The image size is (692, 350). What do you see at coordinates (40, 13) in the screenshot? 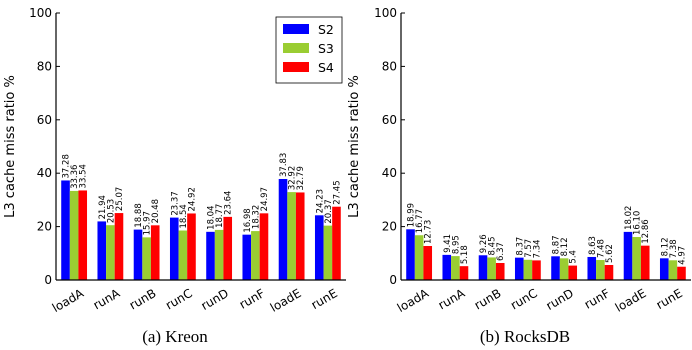
I see `y-tick-label: 100` at bounding box center [40, 13].